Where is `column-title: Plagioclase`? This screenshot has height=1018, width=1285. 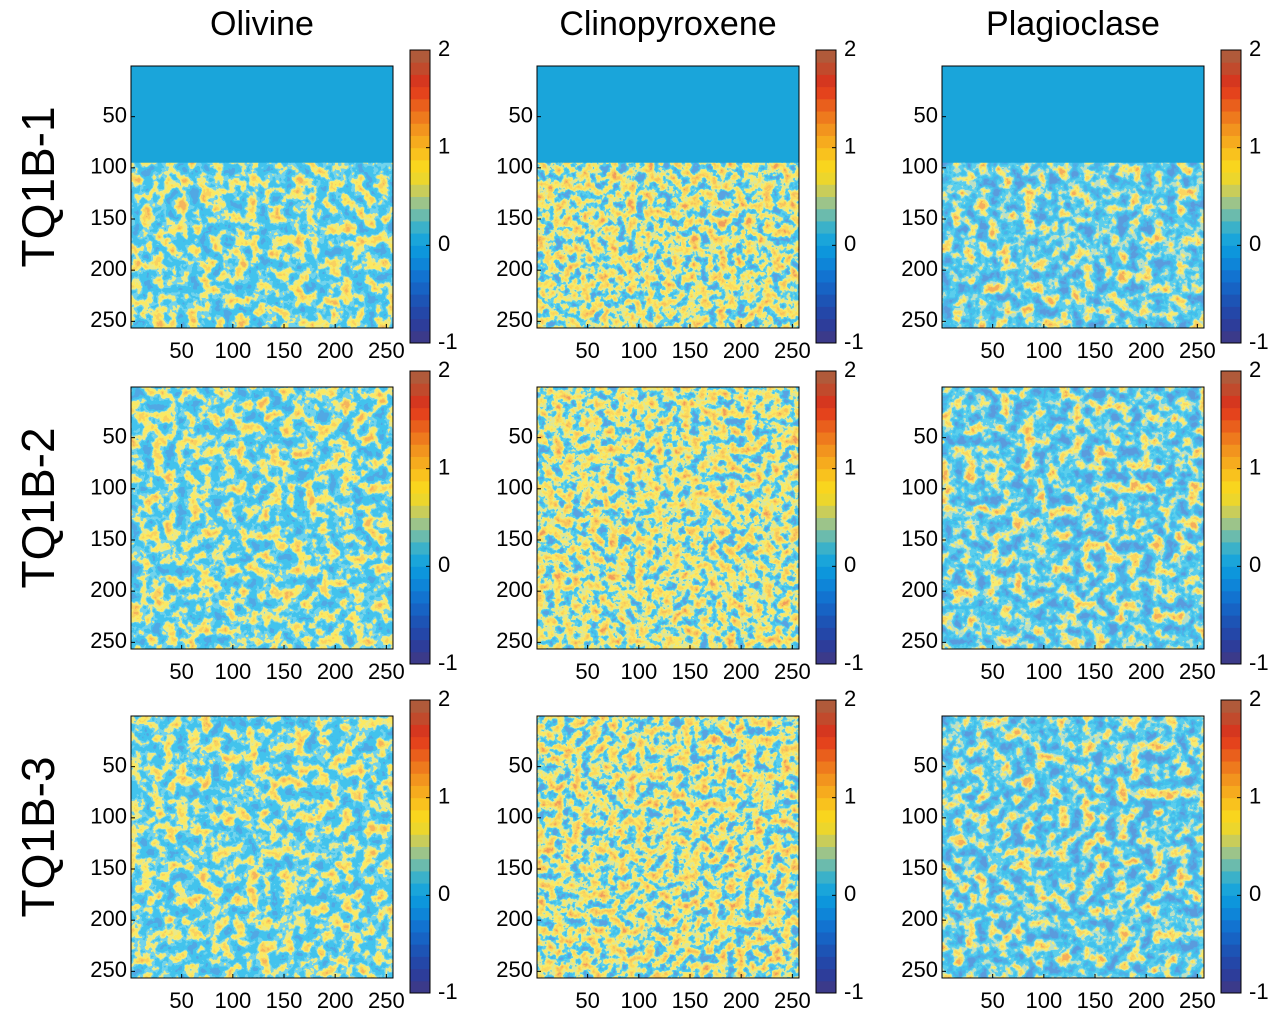 column-title: Plagioclase is located at coordinates (1073, 24).